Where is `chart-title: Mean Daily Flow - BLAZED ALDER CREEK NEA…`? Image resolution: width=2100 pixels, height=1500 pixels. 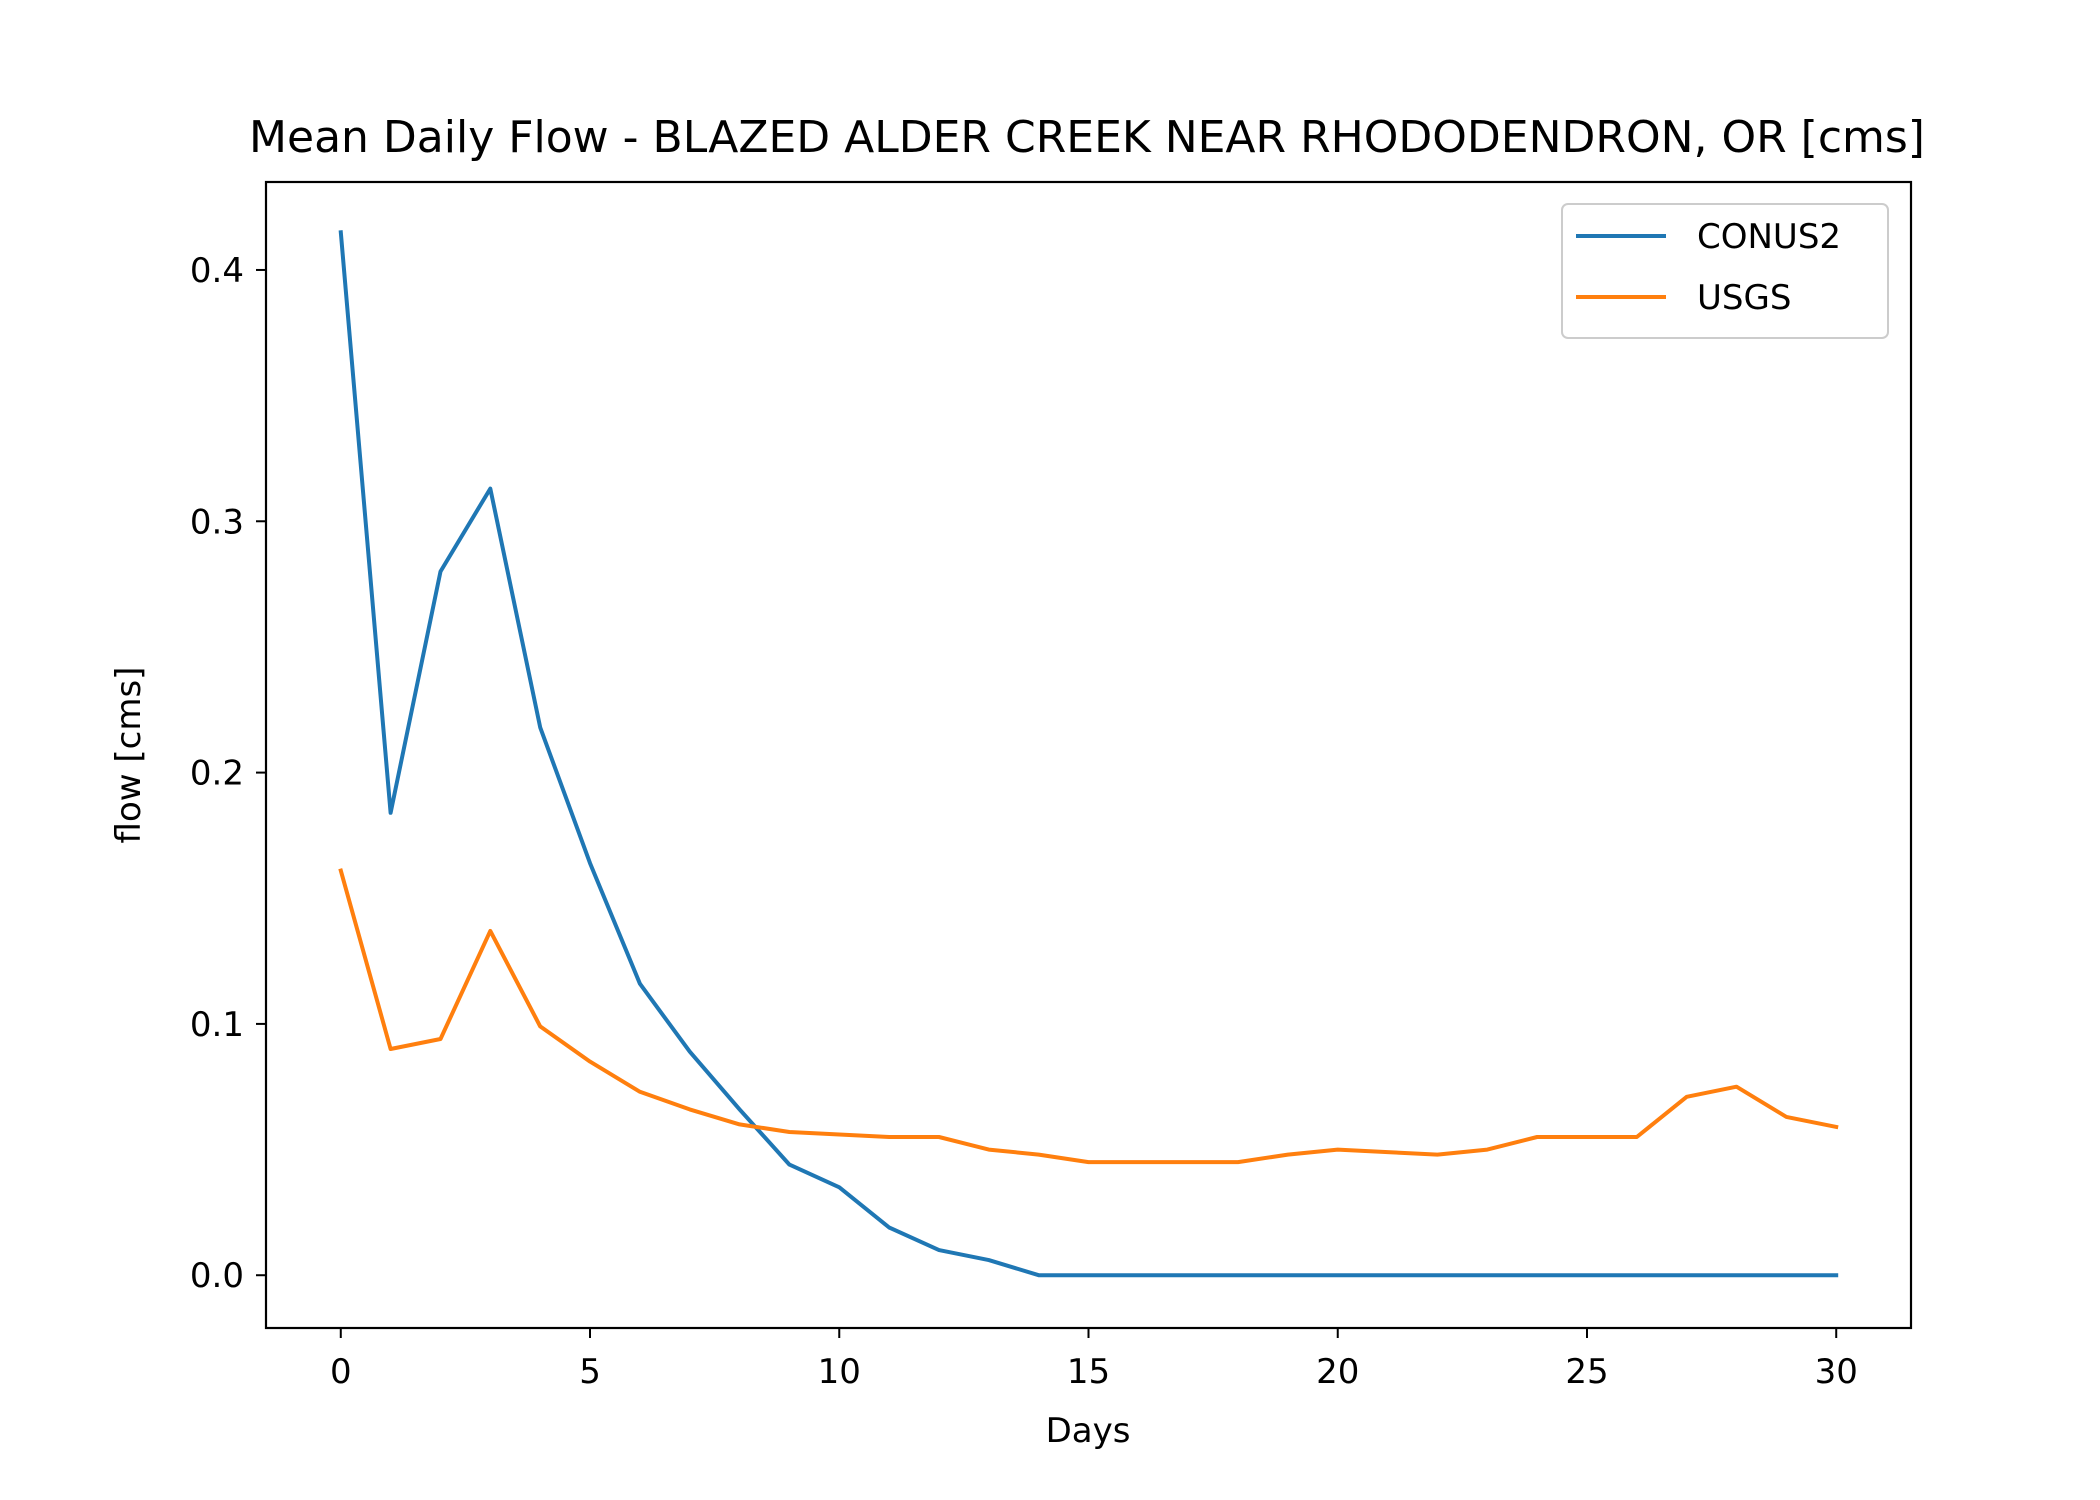
chart-title: Mean Daily Flow - BLAZED ALDER CREEK NEA… is located at coordinates (1087, 137).